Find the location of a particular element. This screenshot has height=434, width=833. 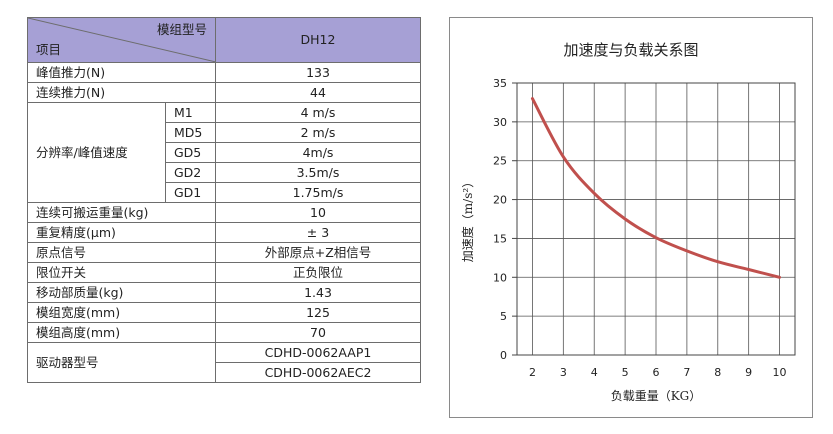

row-label: 连续可搬运重量(kg) is located at coordinates (121, 212).